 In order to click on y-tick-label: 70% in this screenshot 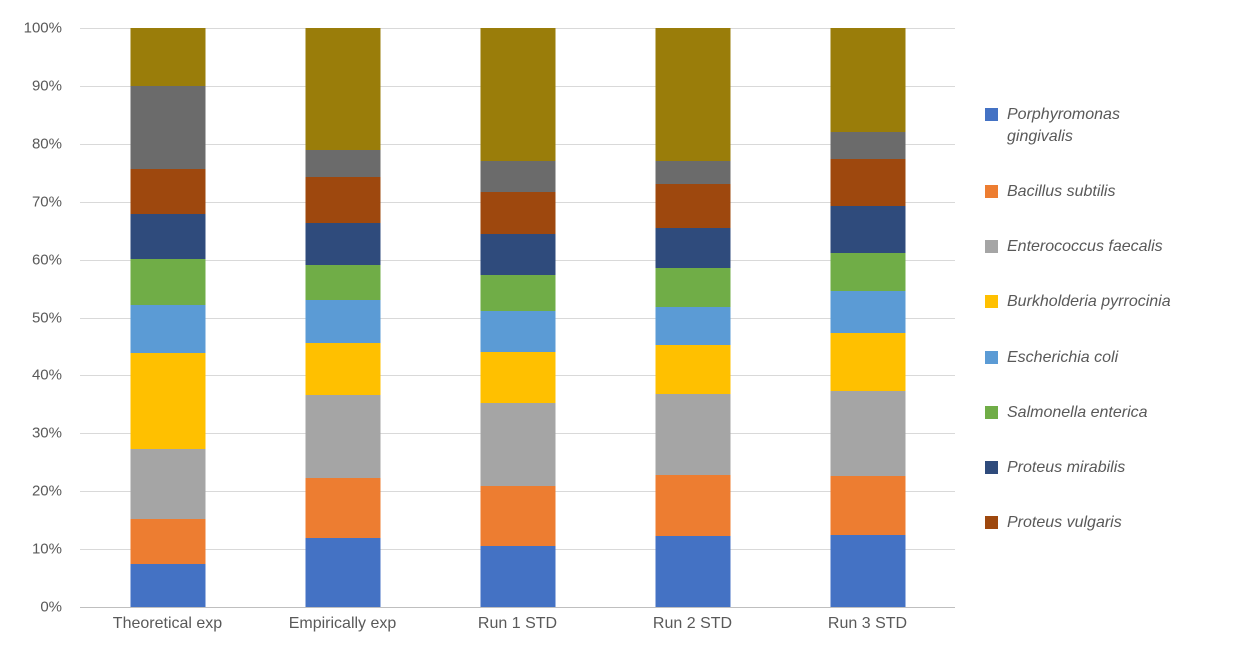, I will do `click(46, 202)`.